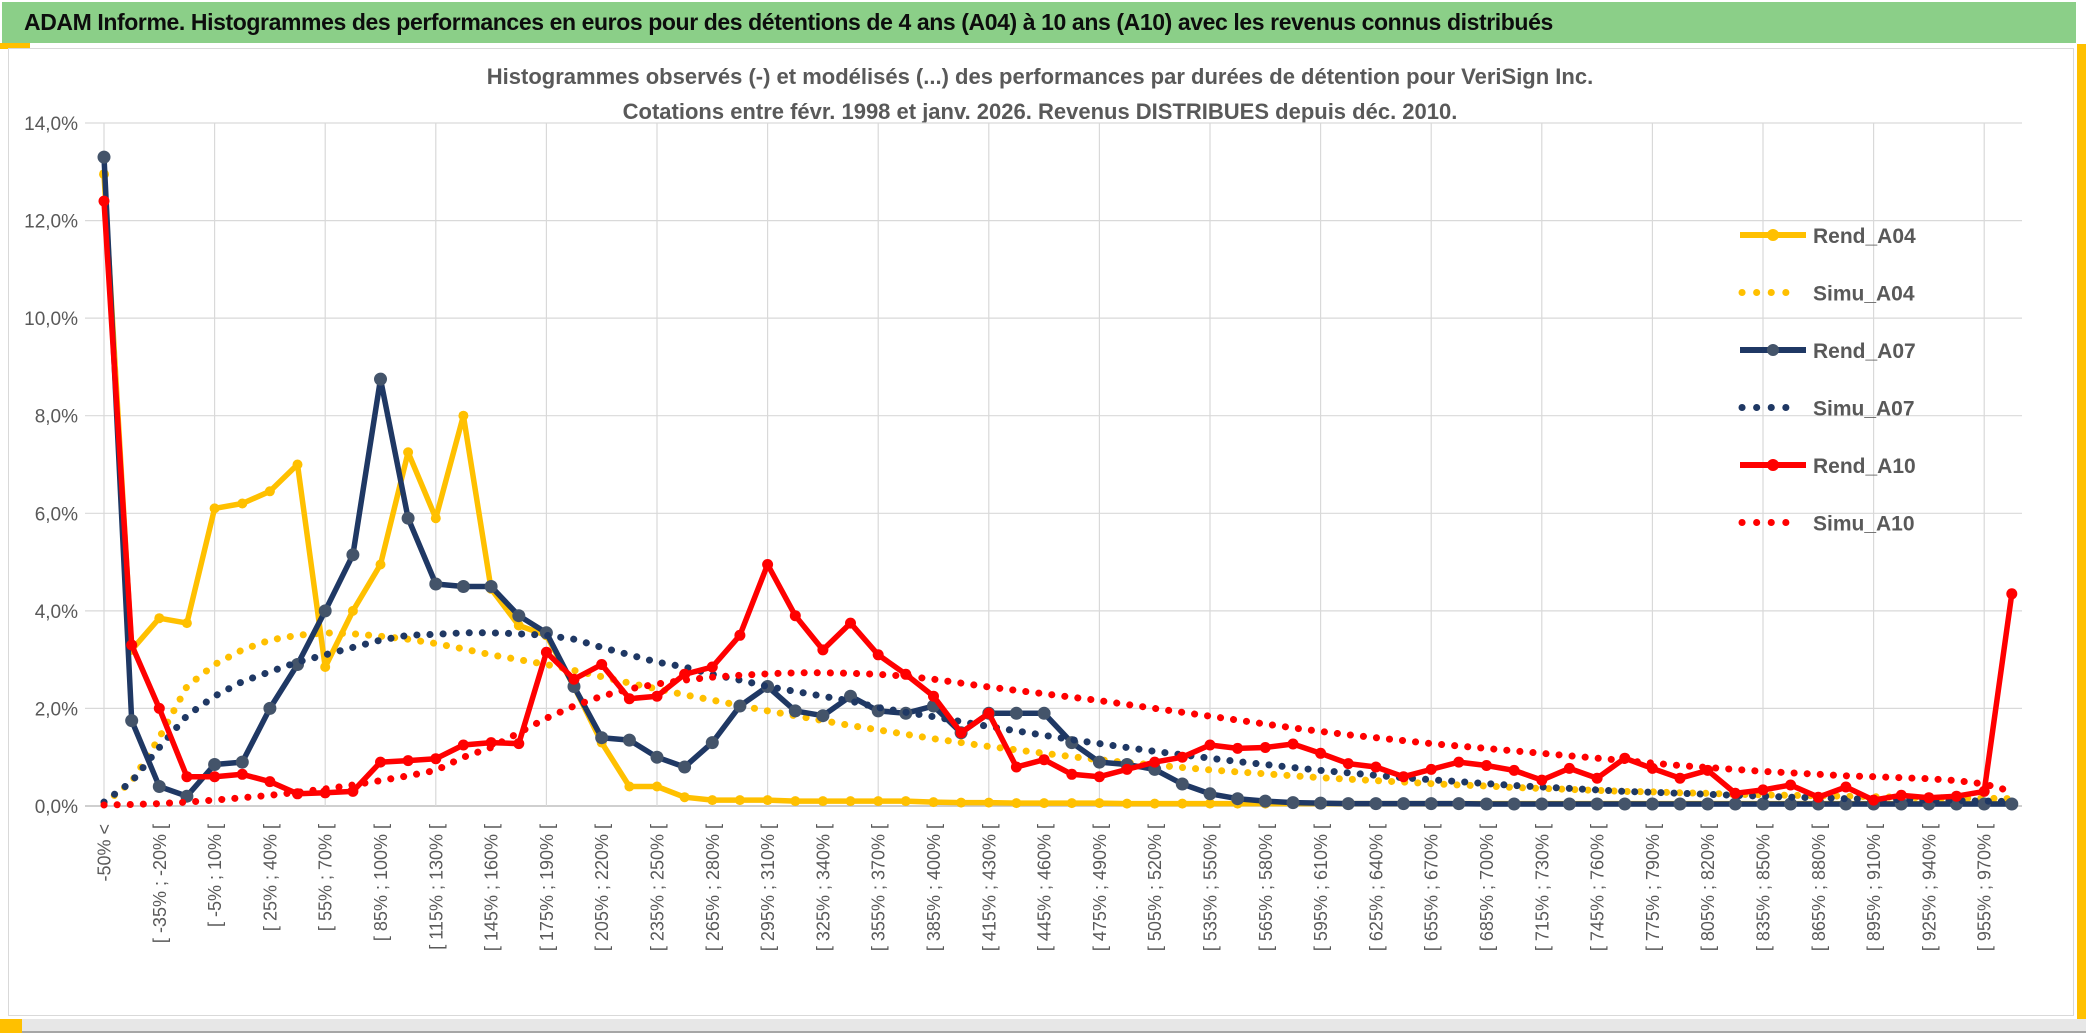  What do you see at coordinates (1819, 887) in the screenshot?
I see `x-tick-label: [ 865% ; 880% [` at bounding box center [1819, 887].